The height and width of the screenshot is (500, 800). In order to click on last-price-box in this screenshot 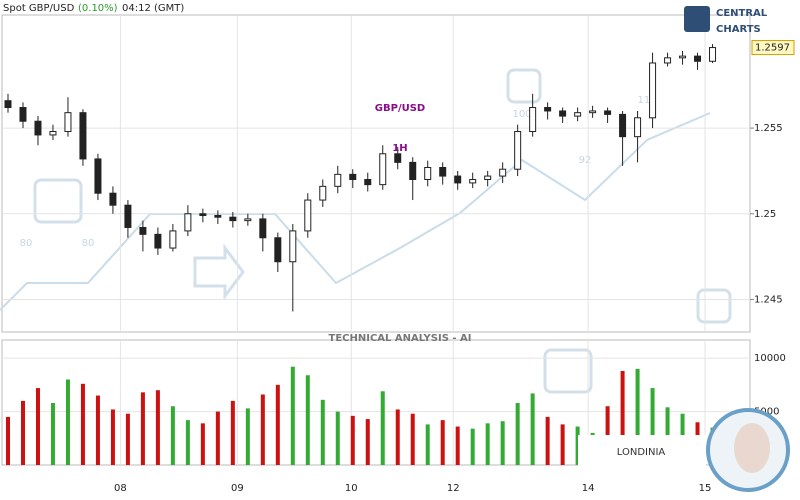, I will do `click(773, 48)`.